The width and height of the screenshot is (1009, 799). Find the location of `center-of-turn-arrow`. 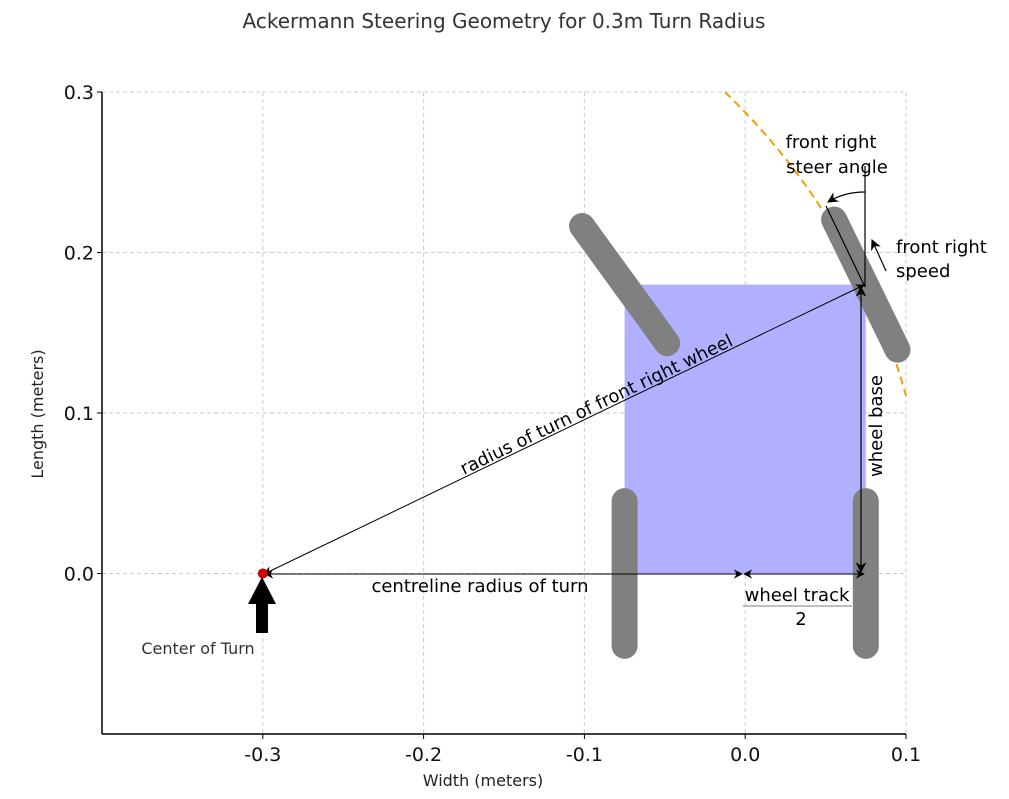

center-of-turn-arrow is located at coordinates (262, 605).